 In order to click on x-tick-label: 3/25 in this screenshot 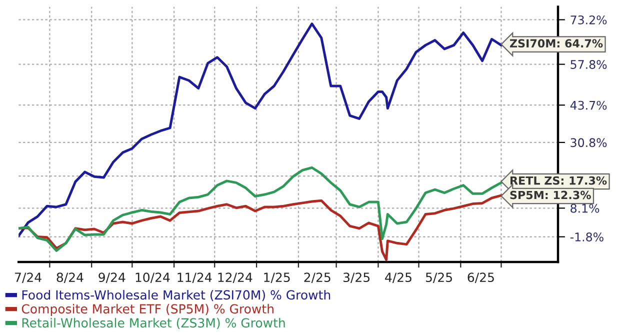, I will do `click(356, 278)`.